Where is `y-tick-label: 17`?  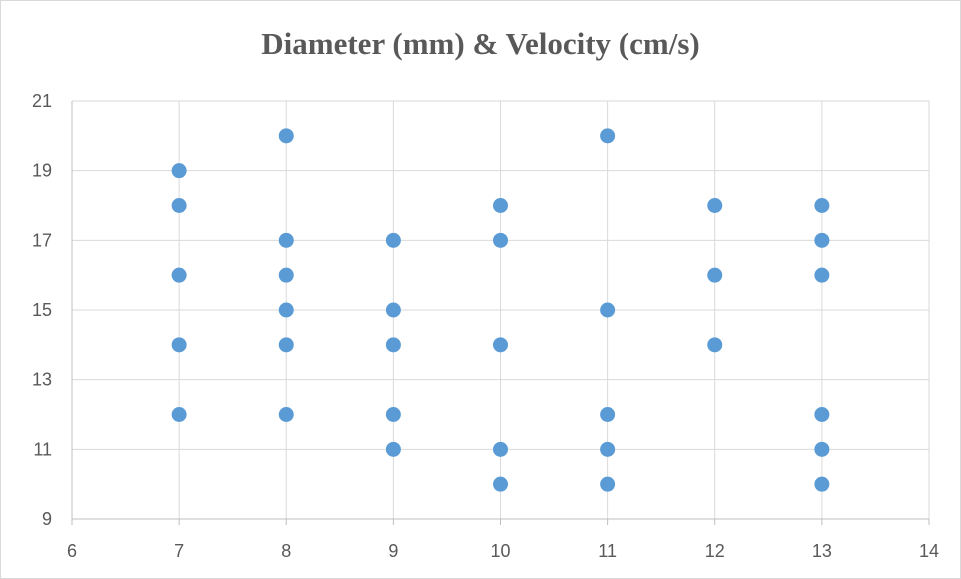
y-tick-label: 17 is located at coordinates (42, 240).